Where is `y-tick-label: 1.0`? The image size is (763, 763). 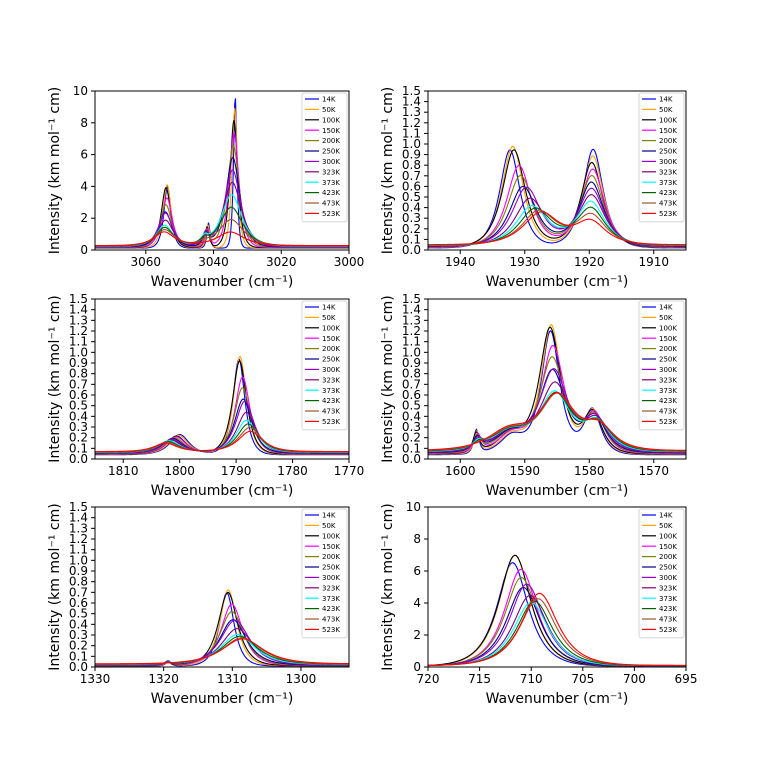
y-tick-label: 1.0 is located at coordinates (411, 144).